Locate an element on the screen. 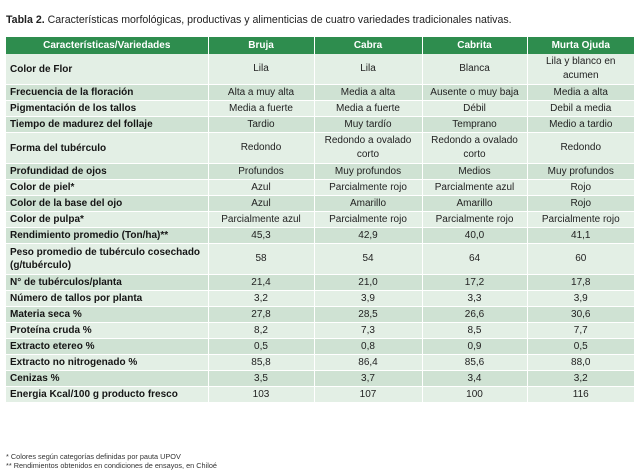  cell-value: 0,5 is located at coordinates (261, 346).